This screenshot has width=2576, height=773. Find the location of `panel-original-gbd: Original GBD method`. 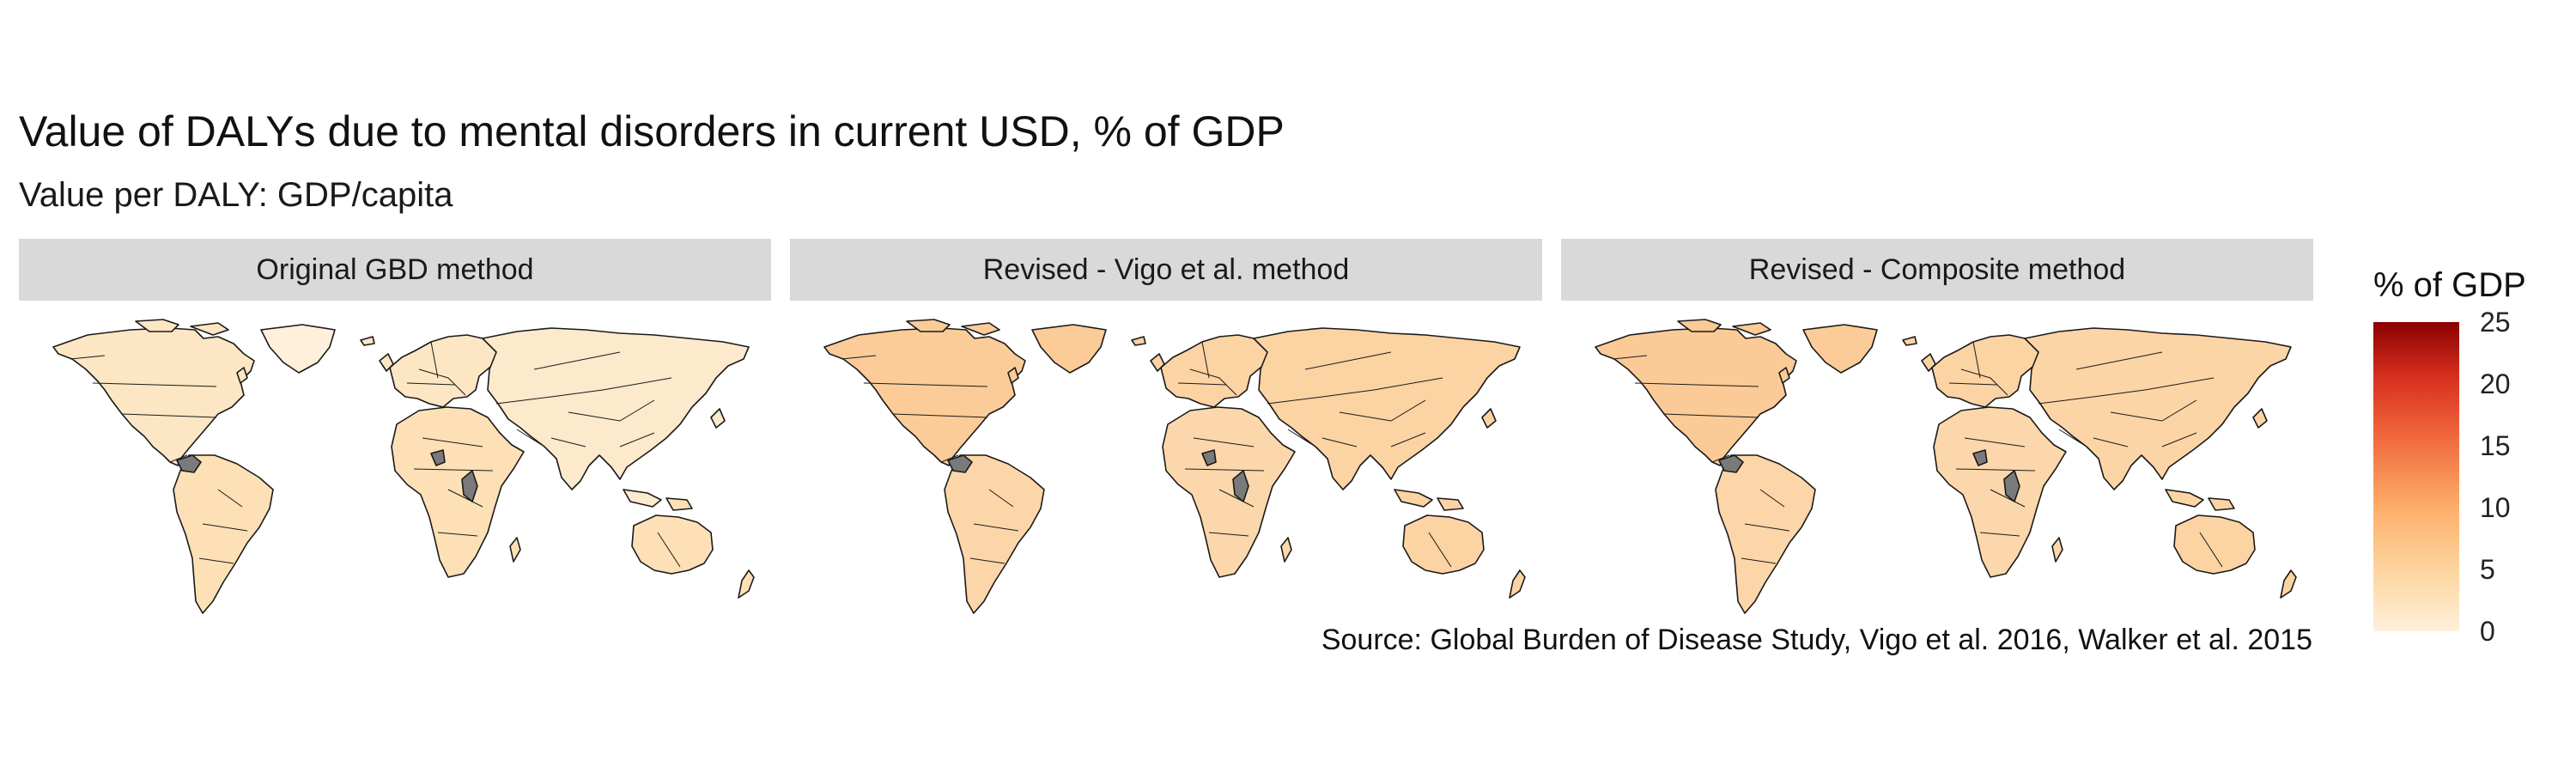

panel-original-gbd: Original GBD method is located at coordinates (395, 428).